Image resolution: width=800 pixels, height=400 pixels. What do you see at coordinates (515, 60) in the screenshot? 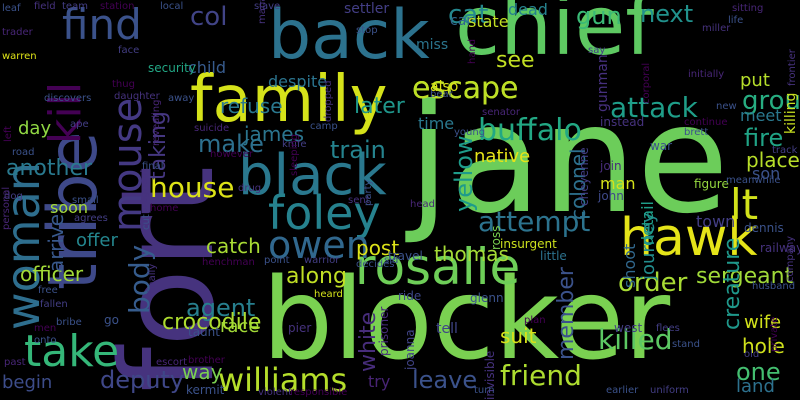
I see `word-see: see` at bounding box center [515, 60].